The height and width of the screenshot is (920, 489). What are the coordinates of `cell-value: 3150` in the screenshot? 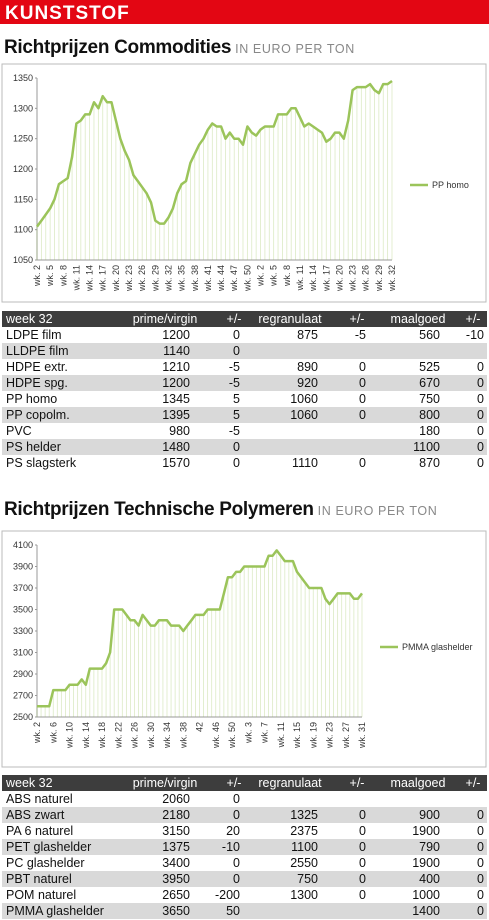 It's located at (176, 831).